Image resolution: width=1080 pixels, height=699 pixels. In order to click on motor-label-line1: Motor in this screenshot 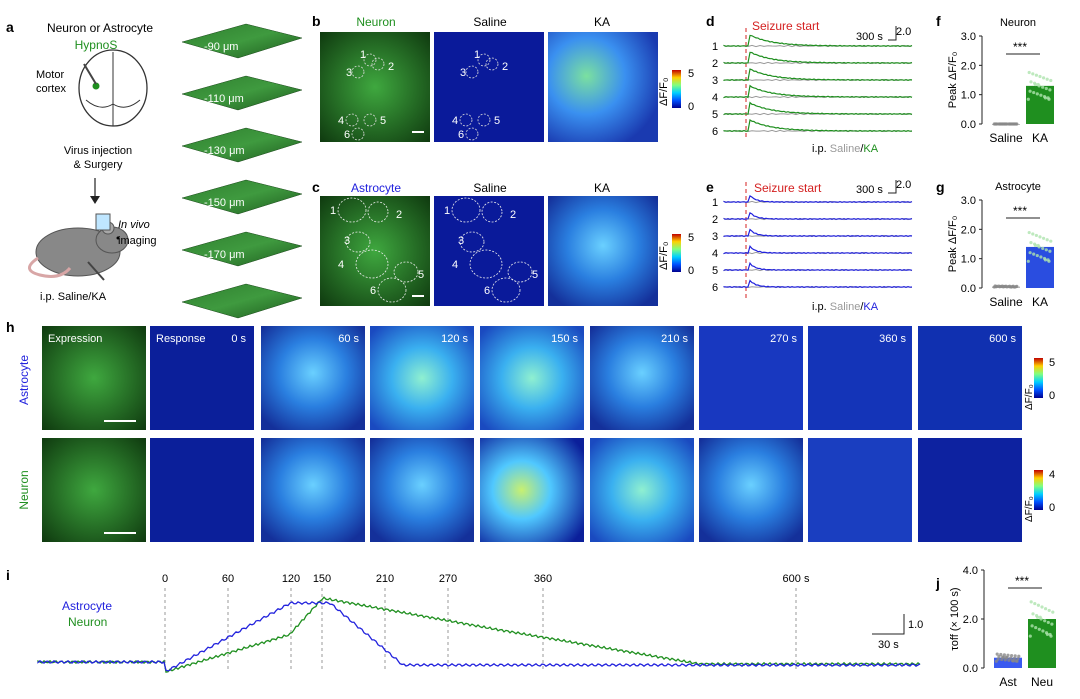, I will do `click(50, 75)`.